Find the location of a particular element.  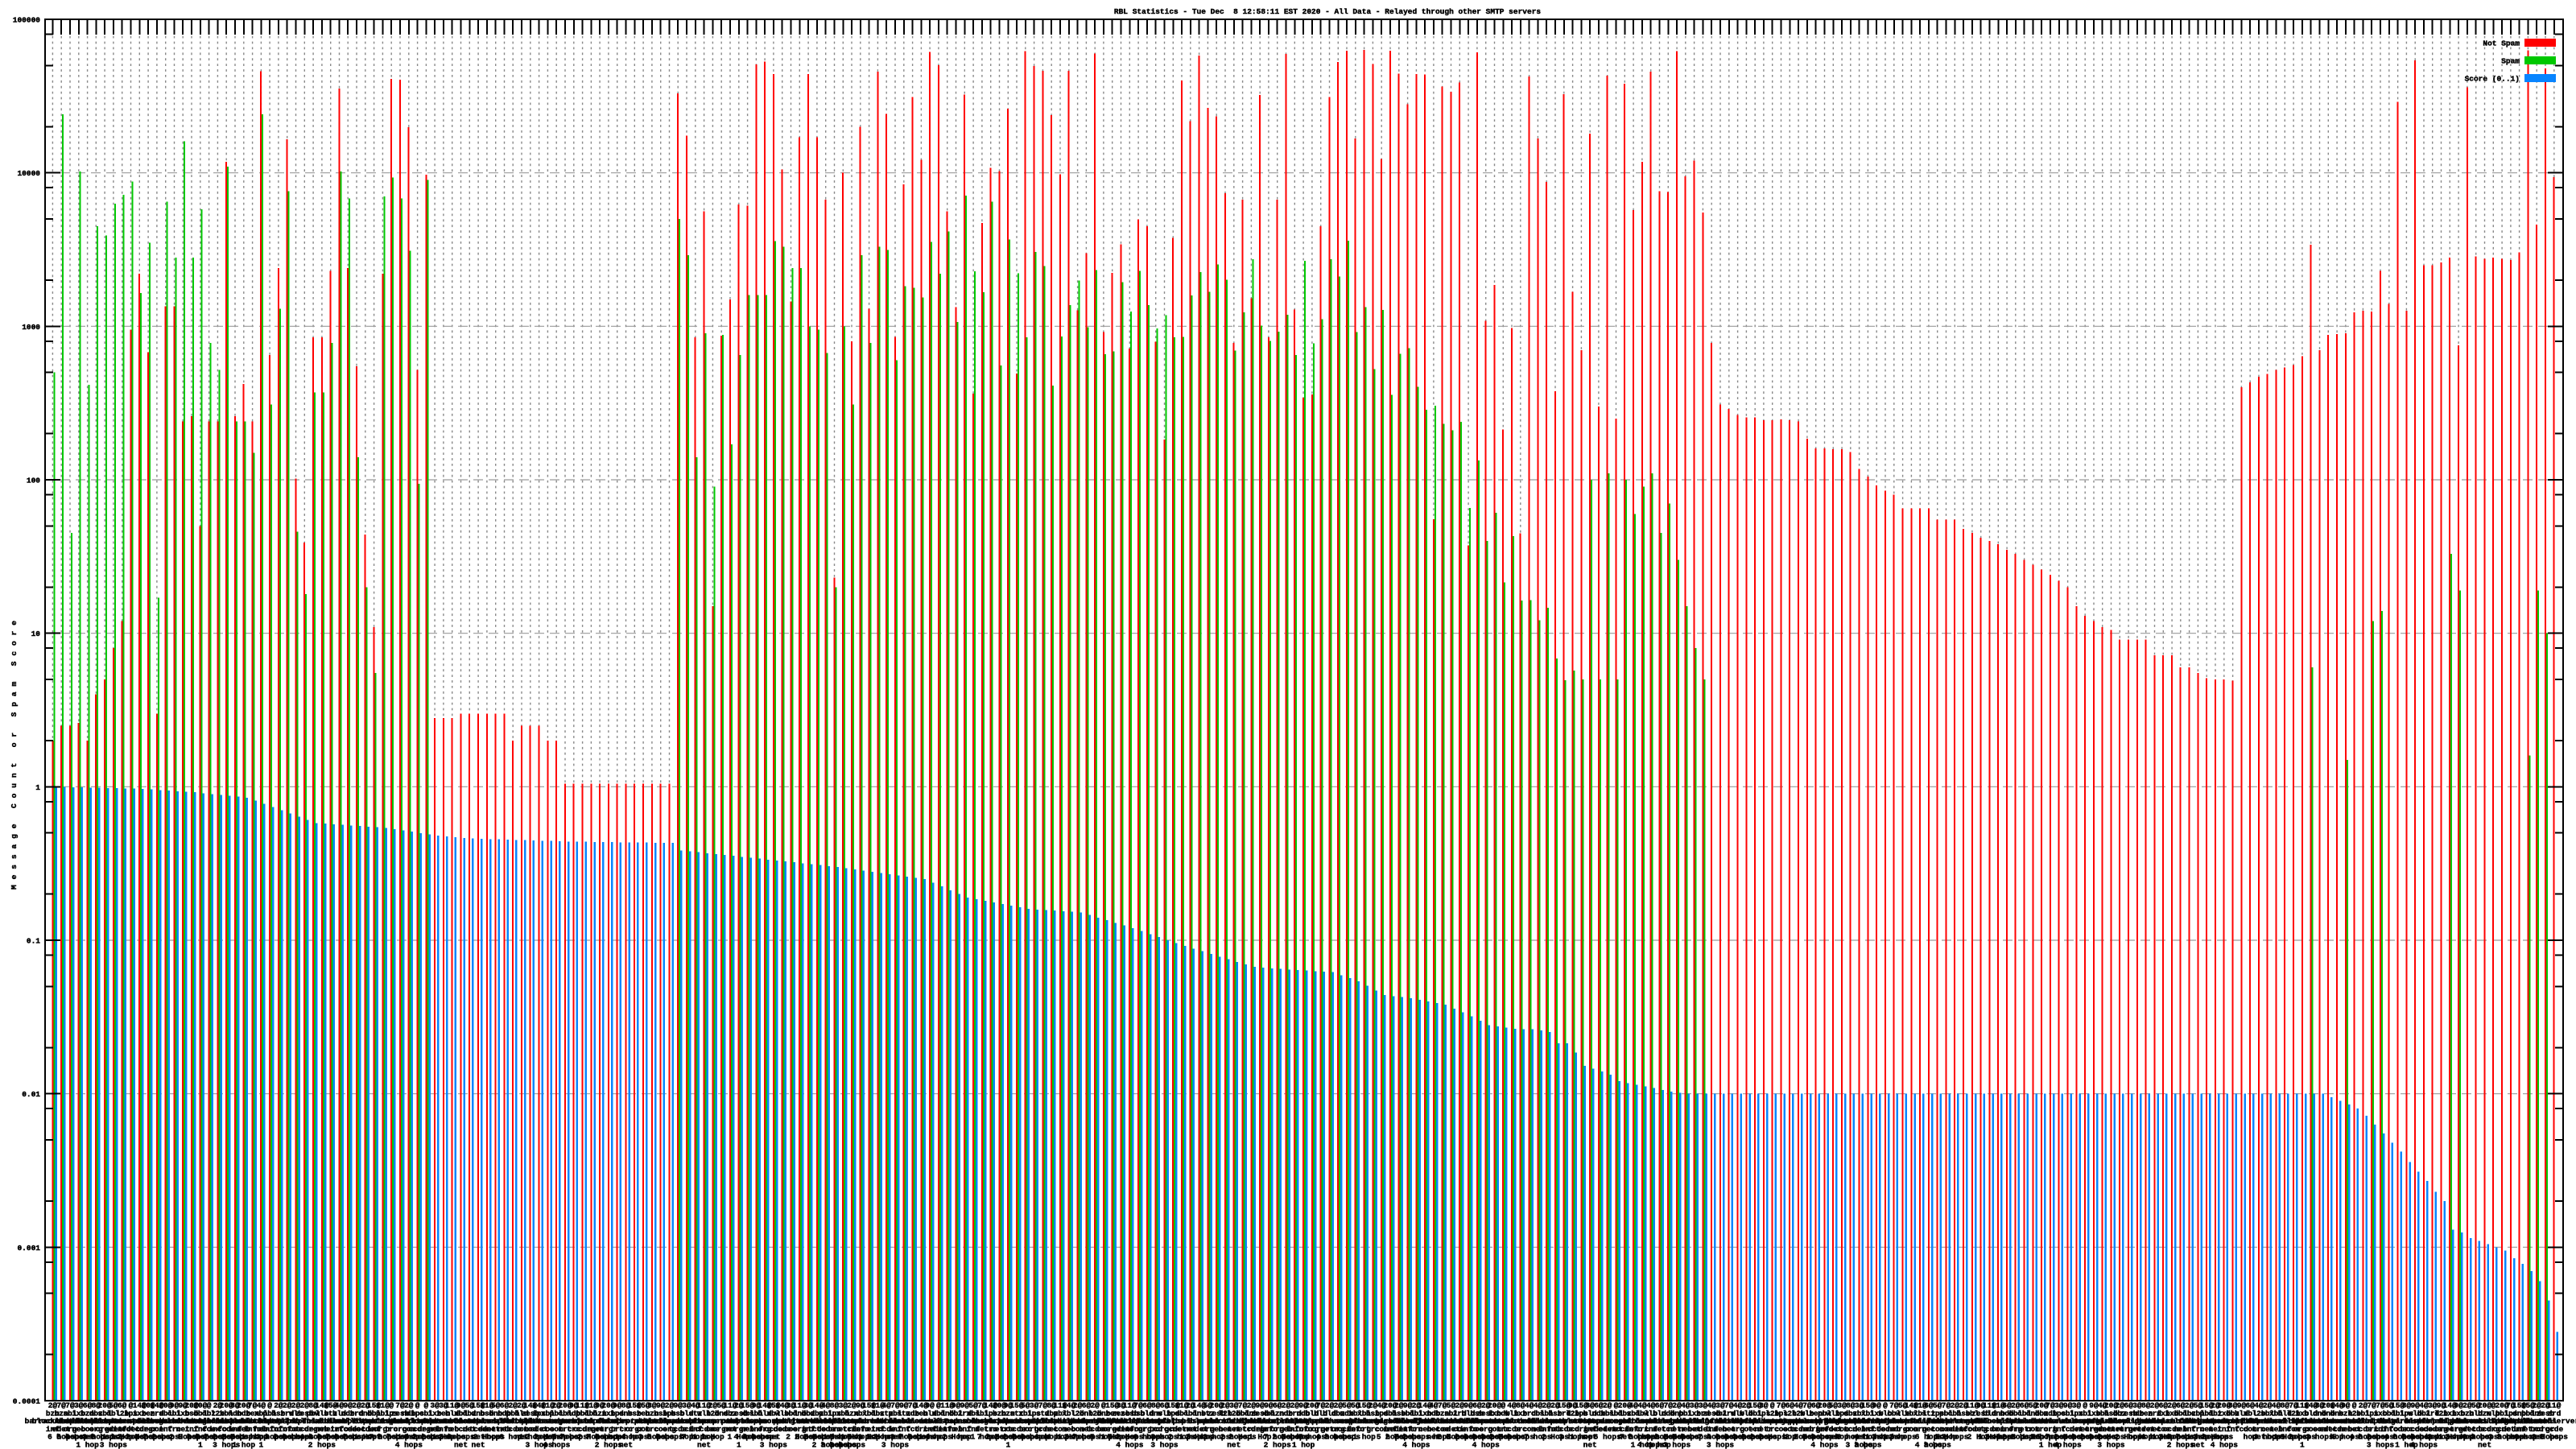

svg-text: bsb is located at coordinates (1373, 1413).